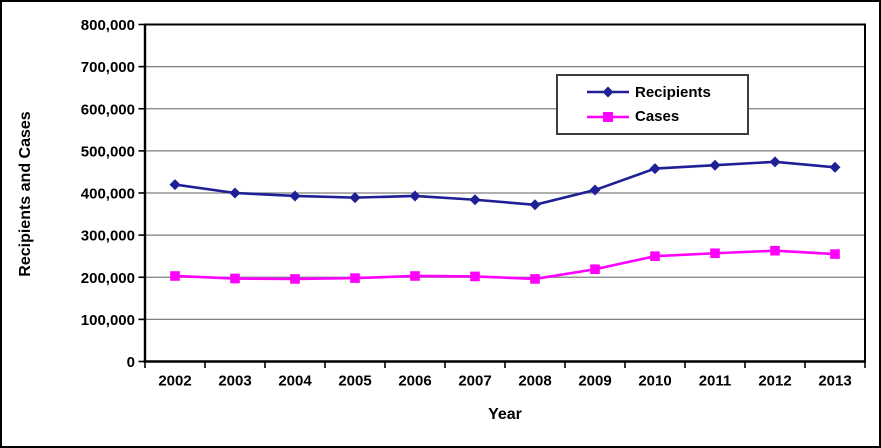  I want to click on y-tick-label: 300,000, so click(108, 236).